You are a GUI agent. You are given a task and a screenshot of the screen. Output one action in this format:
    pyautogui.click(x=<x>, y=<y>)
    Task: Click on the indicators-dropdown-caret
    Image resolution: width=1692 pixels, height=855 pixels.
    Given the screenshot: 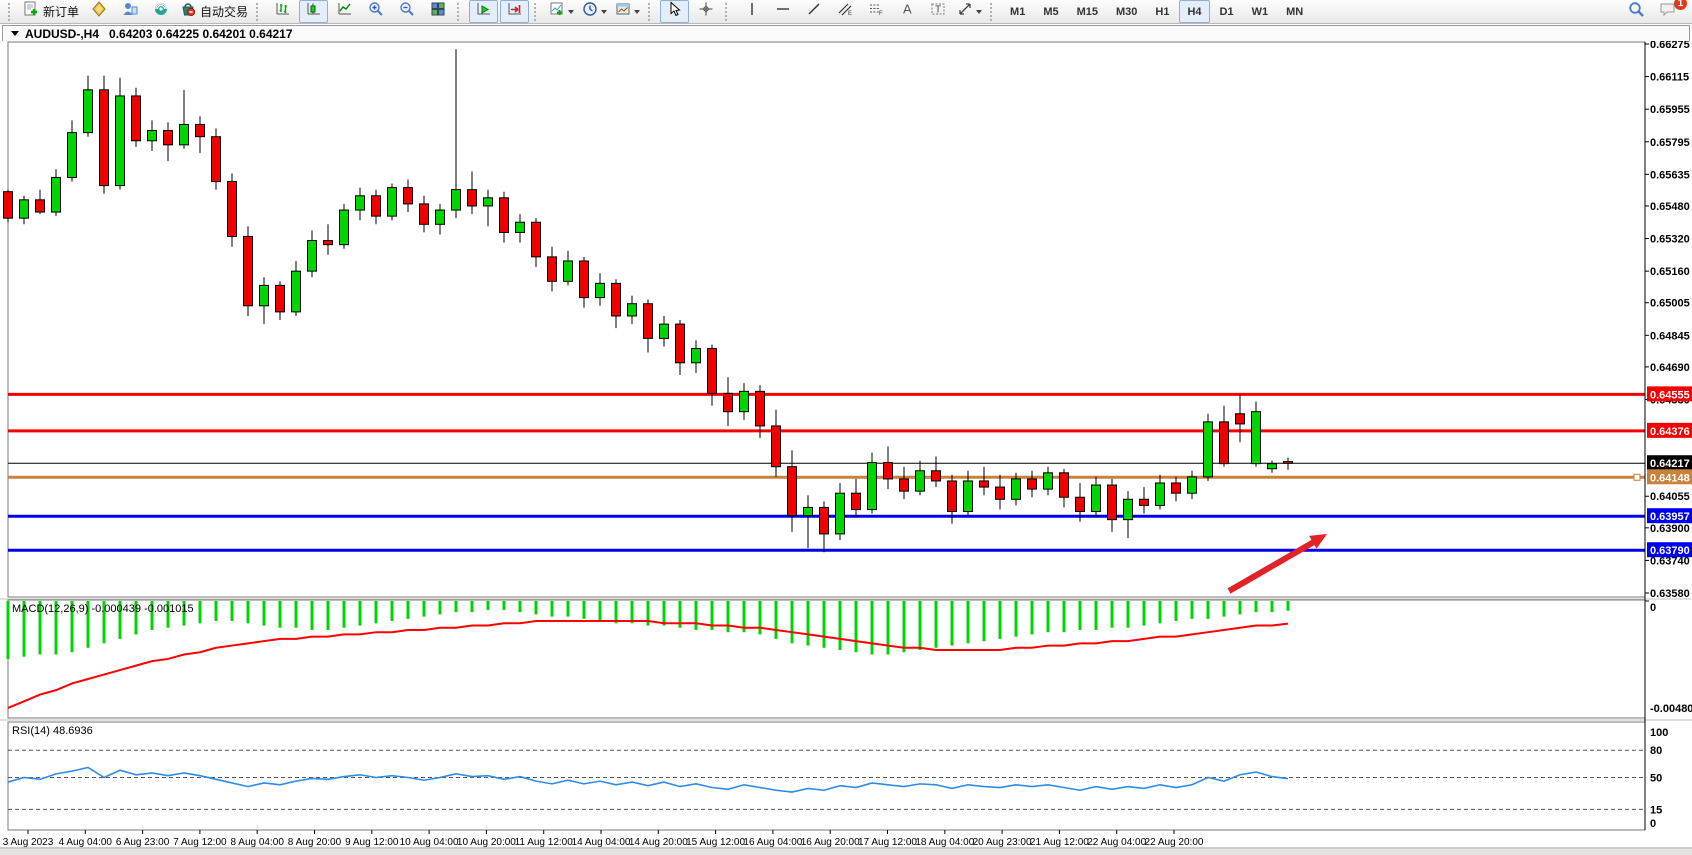 What is the action you would take?
    pyautogui.click(x=571, y=11)
    